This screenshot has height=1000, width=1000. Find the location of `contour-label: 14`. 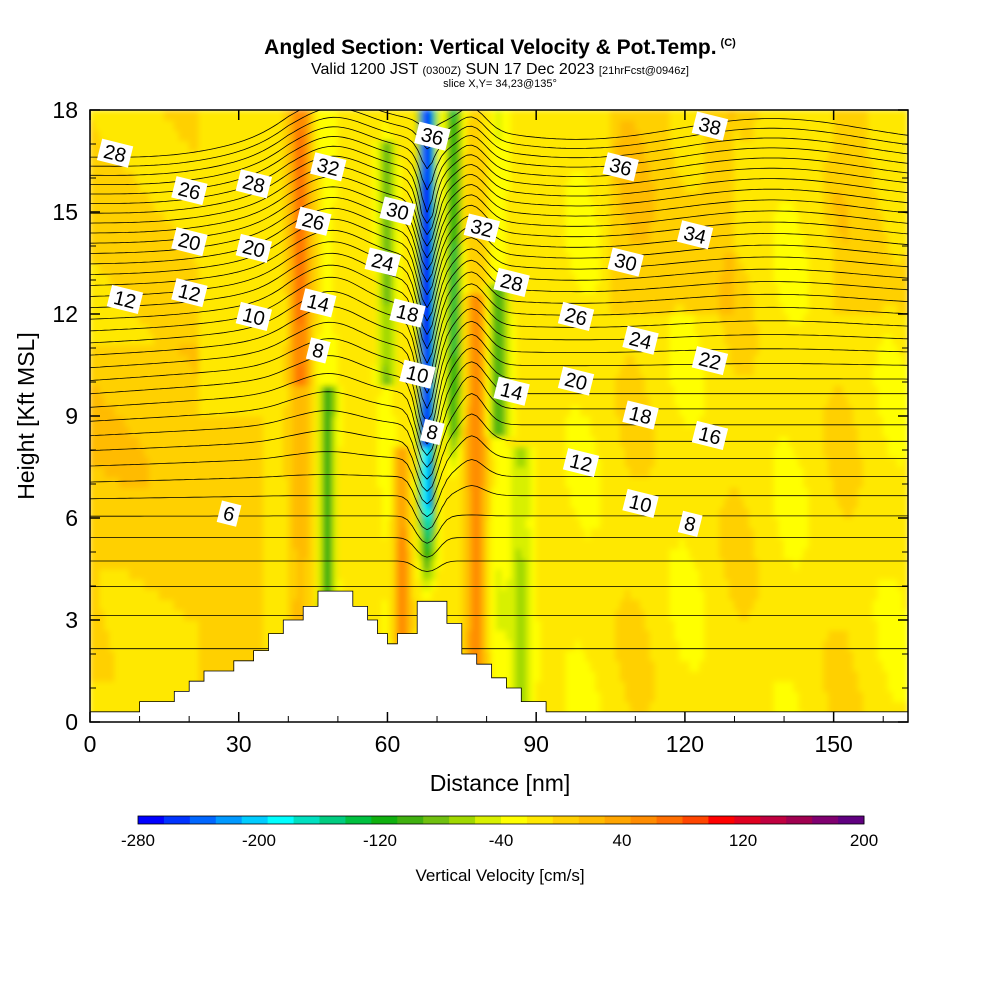

contour-label: 14 is located at coordinates (511, 391).